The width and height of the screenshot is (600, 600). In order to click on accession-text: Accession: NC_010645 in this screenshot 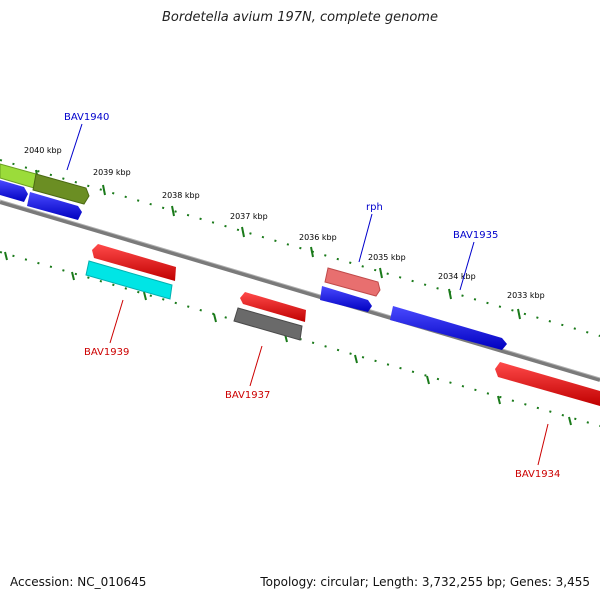, I will do `click(78, 582)`.